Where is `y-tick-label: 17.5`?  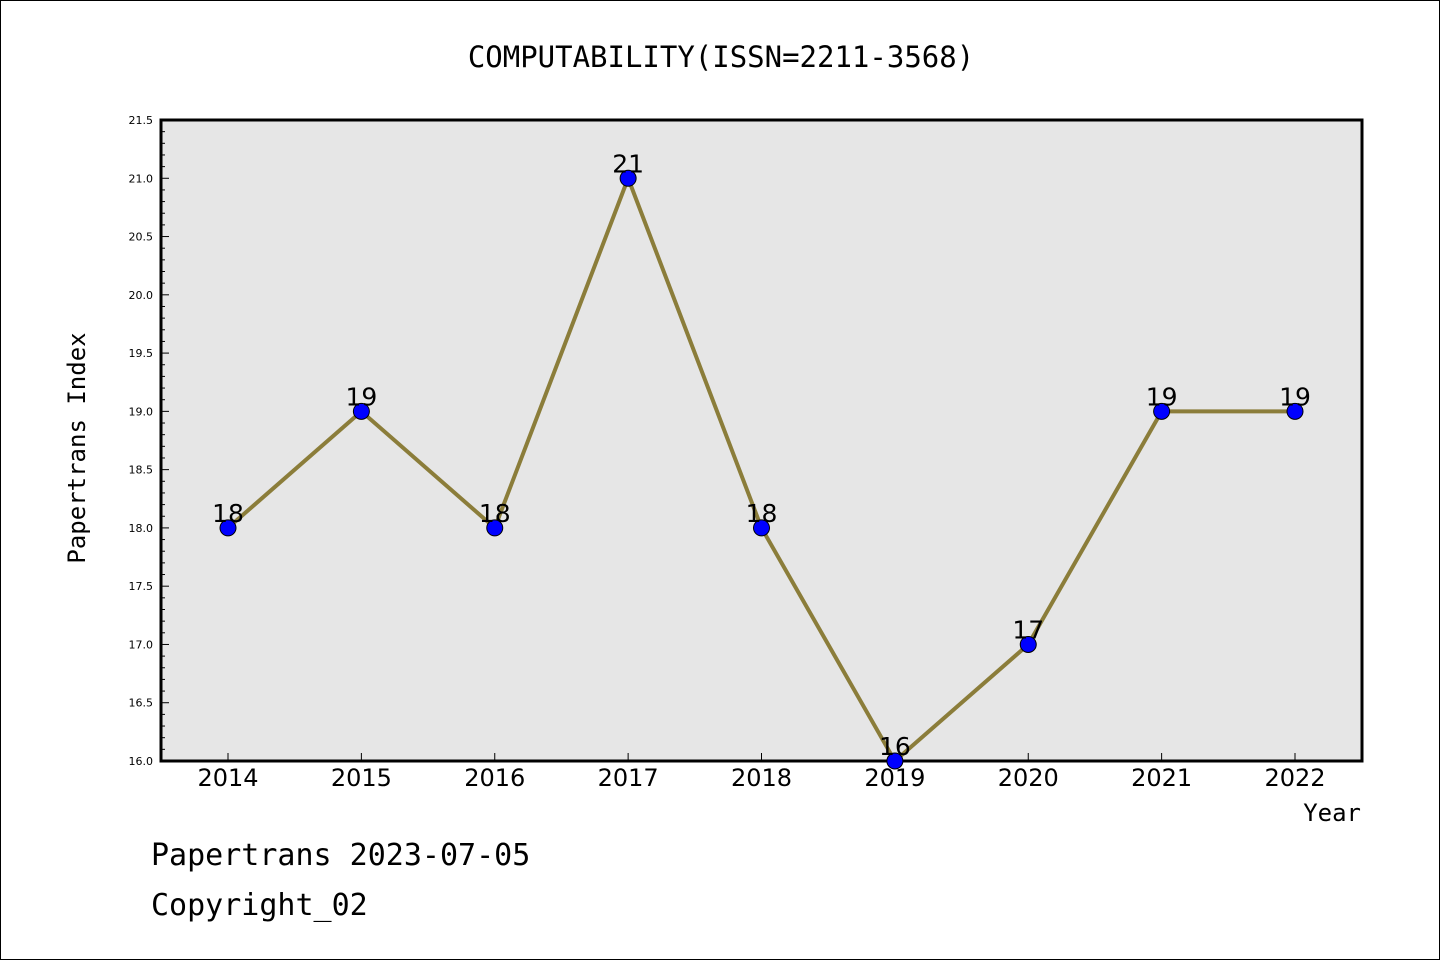
y-tick-label: 17.5 is located at coordinates (141, 586).